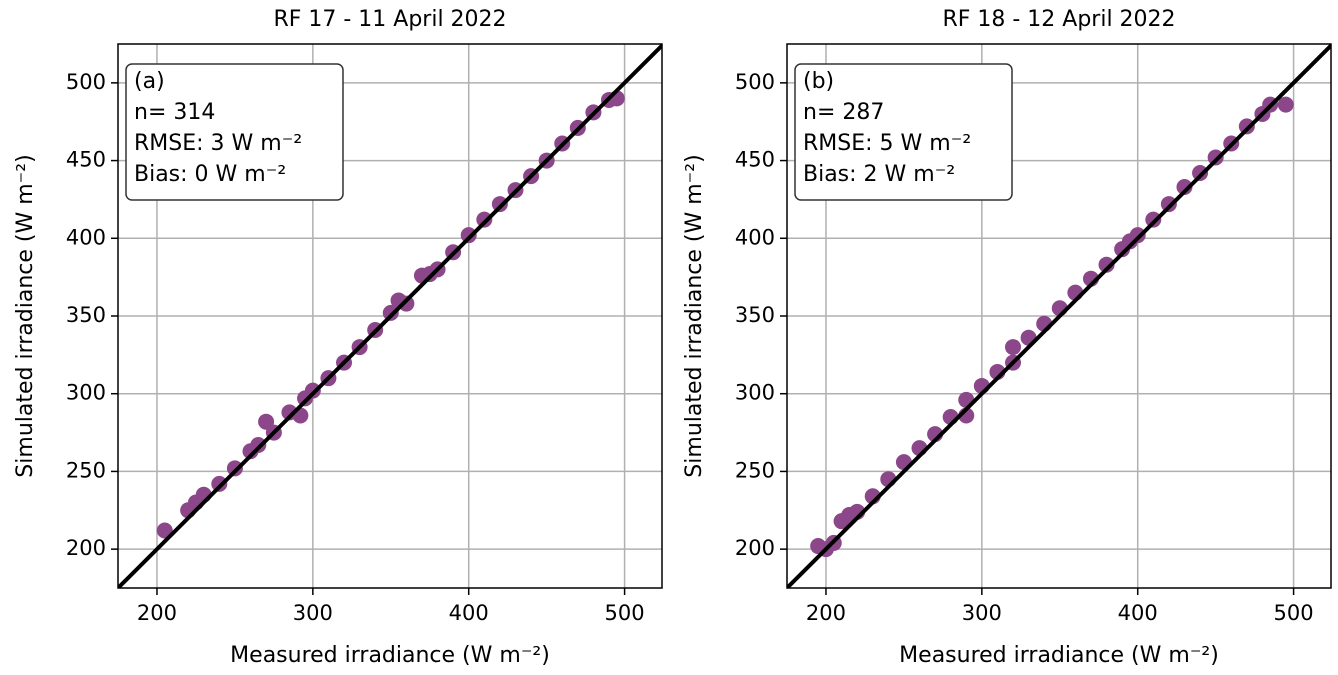  Describe the element at coordinates (218, 143) in the screenshot. I see `annotation-text: RMSE: 3 W m⁻²` at that location.